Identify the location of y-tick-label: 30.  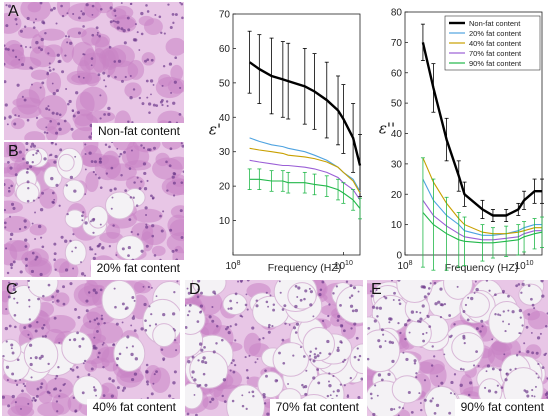
(225, 152).